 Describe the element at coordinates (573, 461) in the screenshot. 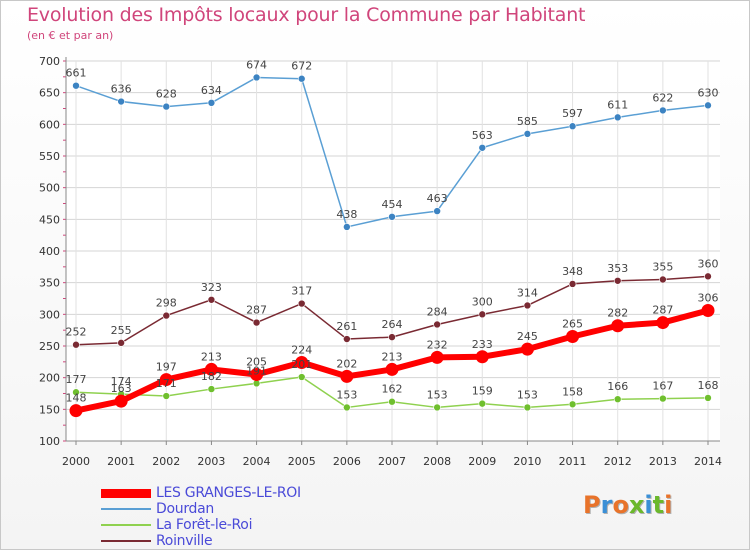

I see `x-tick-label: 2011` at that location.